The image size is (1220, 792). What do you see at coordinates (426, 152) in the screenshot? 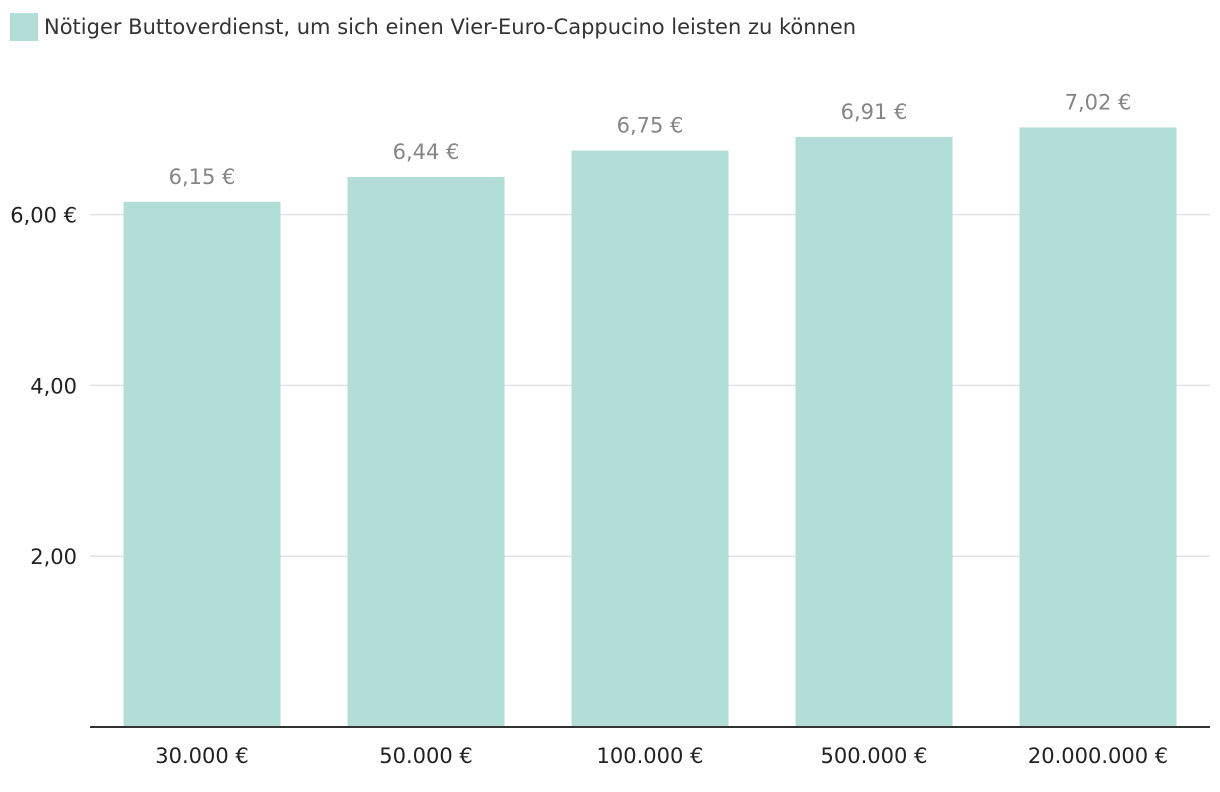
I see `bar-value-label: 6,44 €` at bounding box center [426, 152].